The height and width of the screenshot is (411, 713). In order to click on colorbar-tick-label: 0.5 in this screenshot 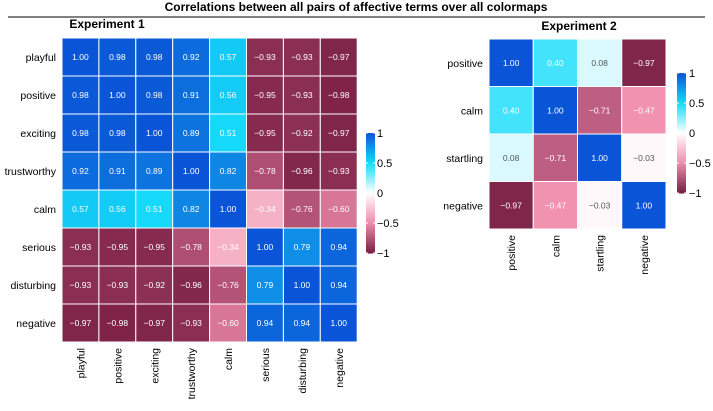, I will do `click(384, 164)`.